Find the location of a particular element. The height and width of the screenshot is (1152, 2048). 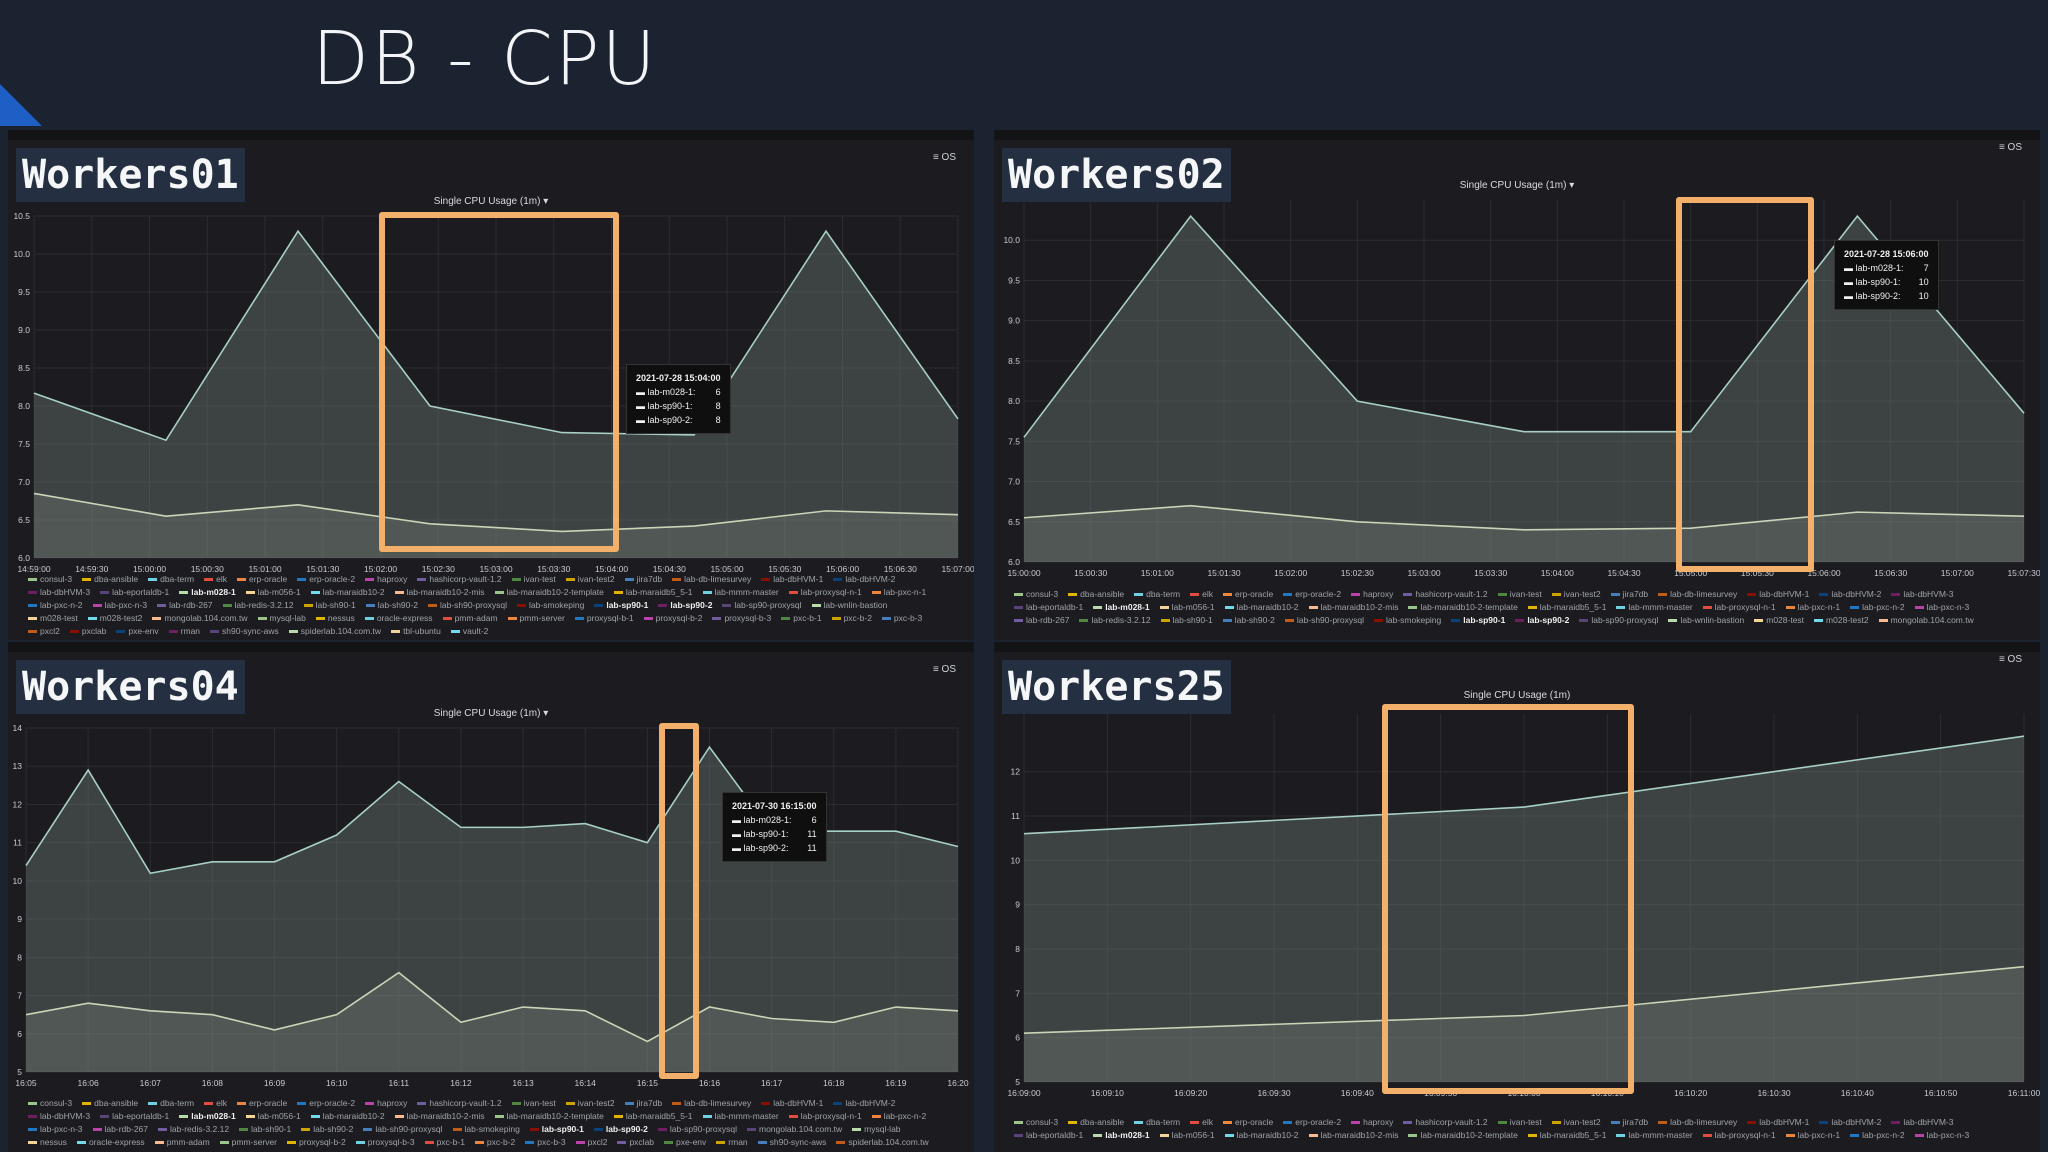

panel-title: Single CPU Usage (1m) is located at coordinates (1517, 695).